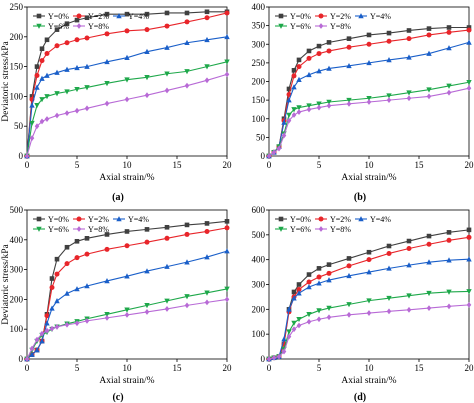 Image resolution: width=474 pixels, height=403 pixels. What do you see at coordinates (126, 178) in the screenshot?
I see `x-axis-label: Axial strain/%` at bounding box center [126, 178].